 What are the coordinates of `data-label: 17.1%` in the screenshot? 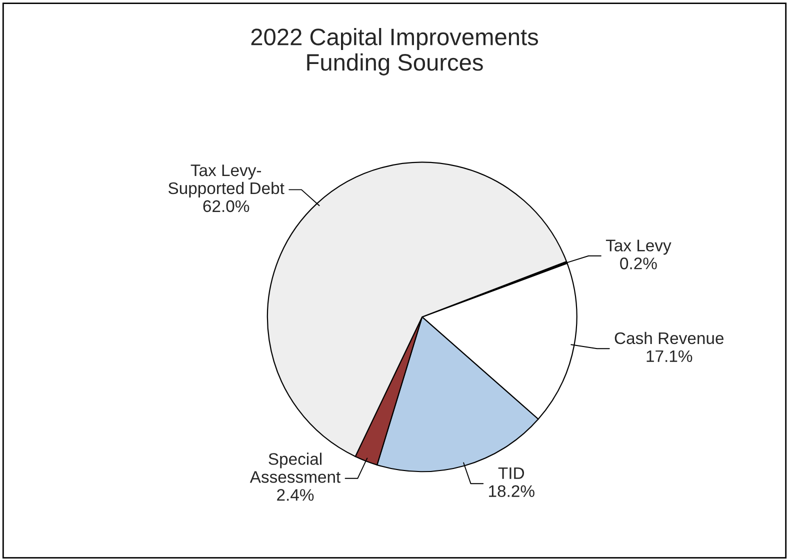 It's located at (669, 356).